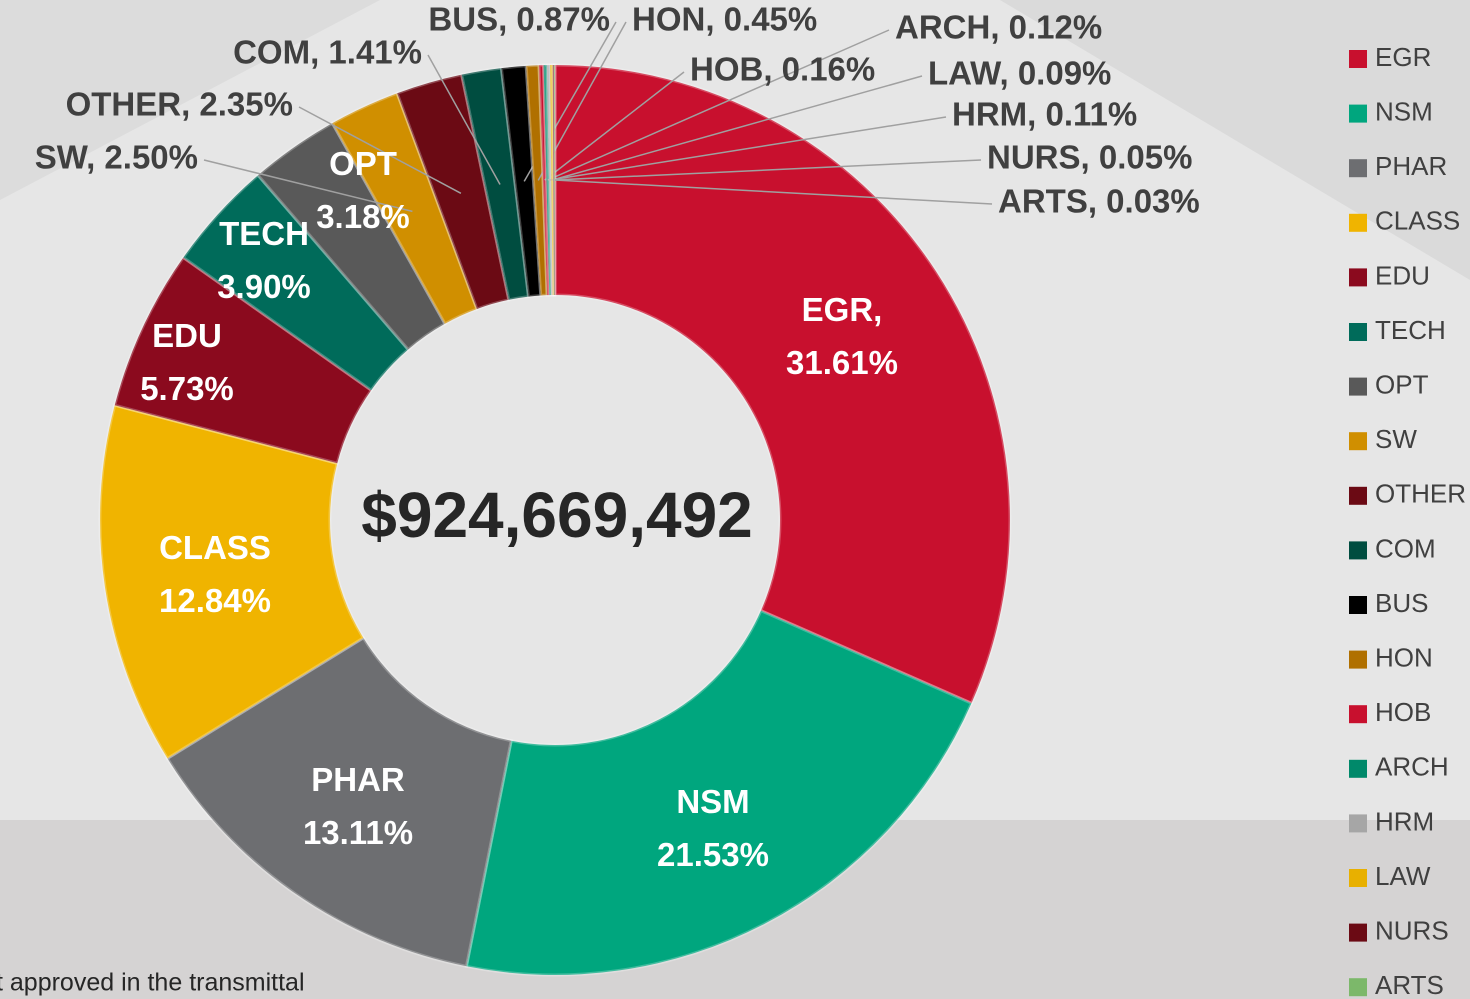 This screenshot has height=999, width=1470. What do you see at coordinates (179, 104) in the screenshot?
I see `data-label: OTHER, 2.35%` at bounding box center [179, 104].